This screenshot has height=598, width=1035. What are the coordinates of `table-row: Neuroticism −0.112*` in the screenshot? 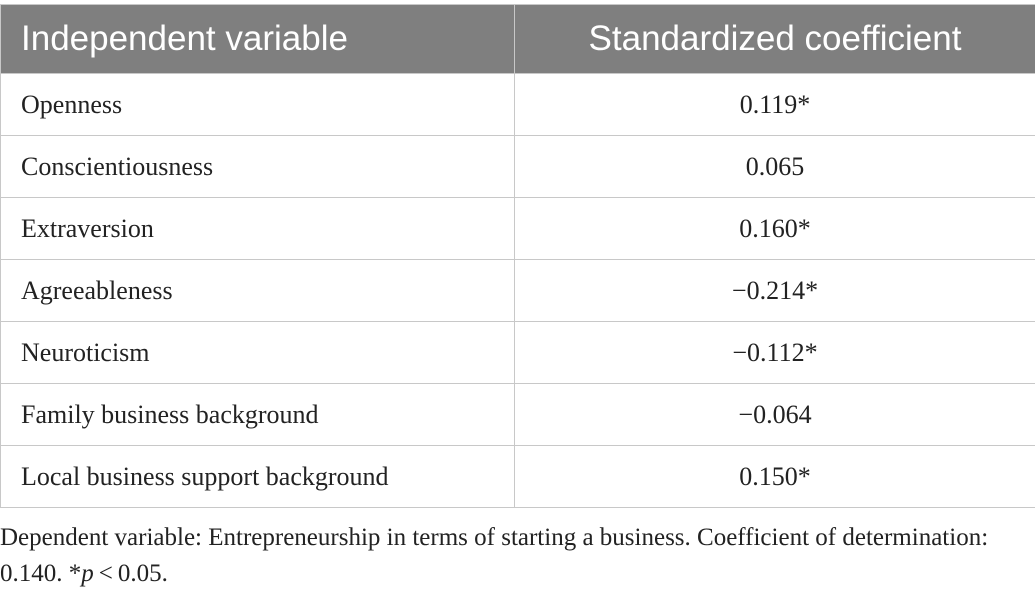 It's located at (517, 352).